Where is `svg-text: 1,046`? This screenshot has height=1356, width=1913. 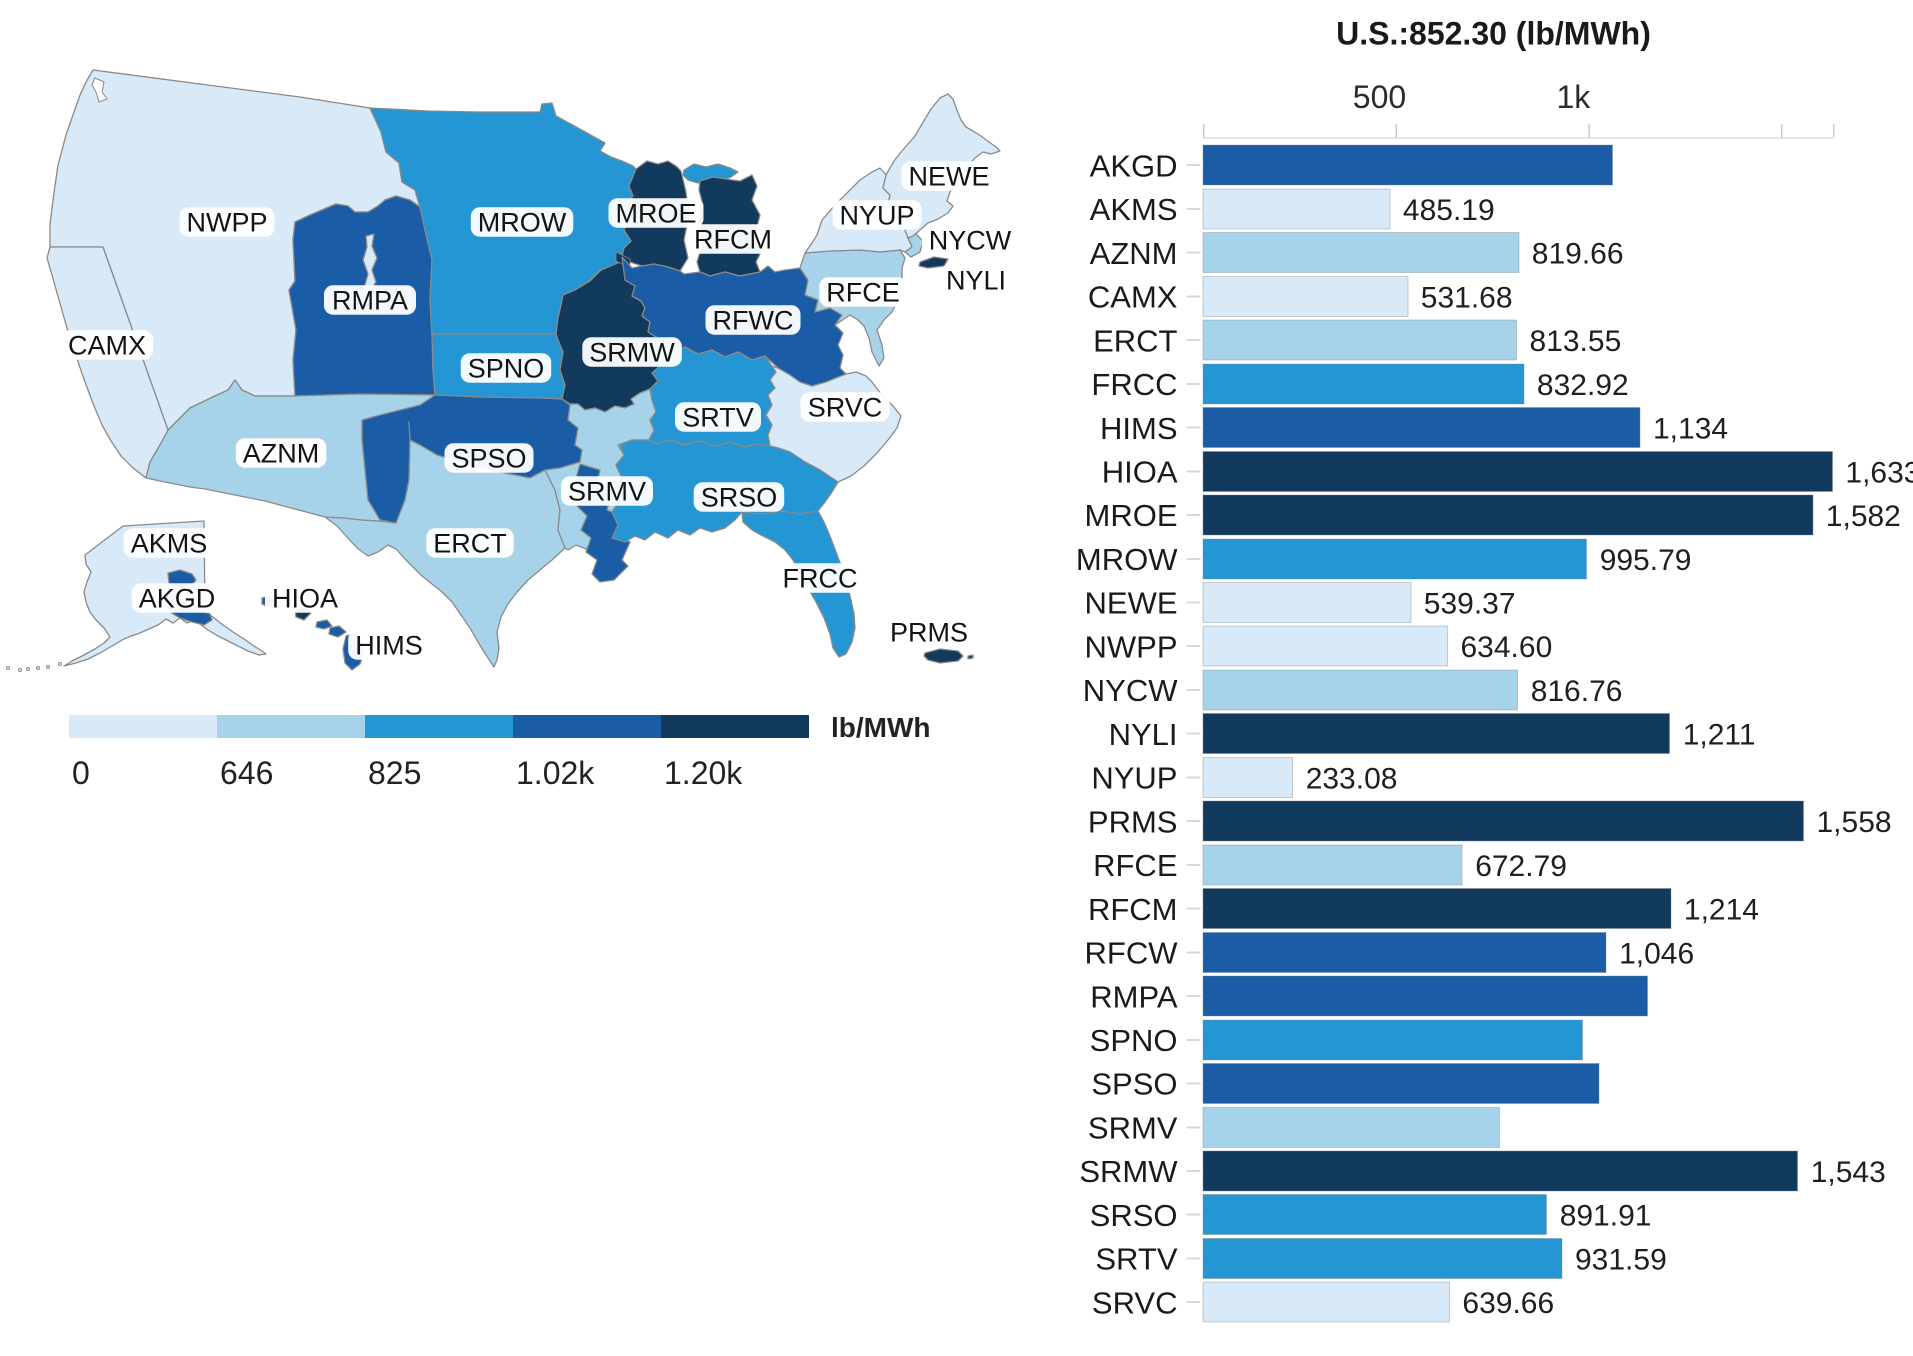
svg-text: 1,046 is located at coordinates (1656, 953).